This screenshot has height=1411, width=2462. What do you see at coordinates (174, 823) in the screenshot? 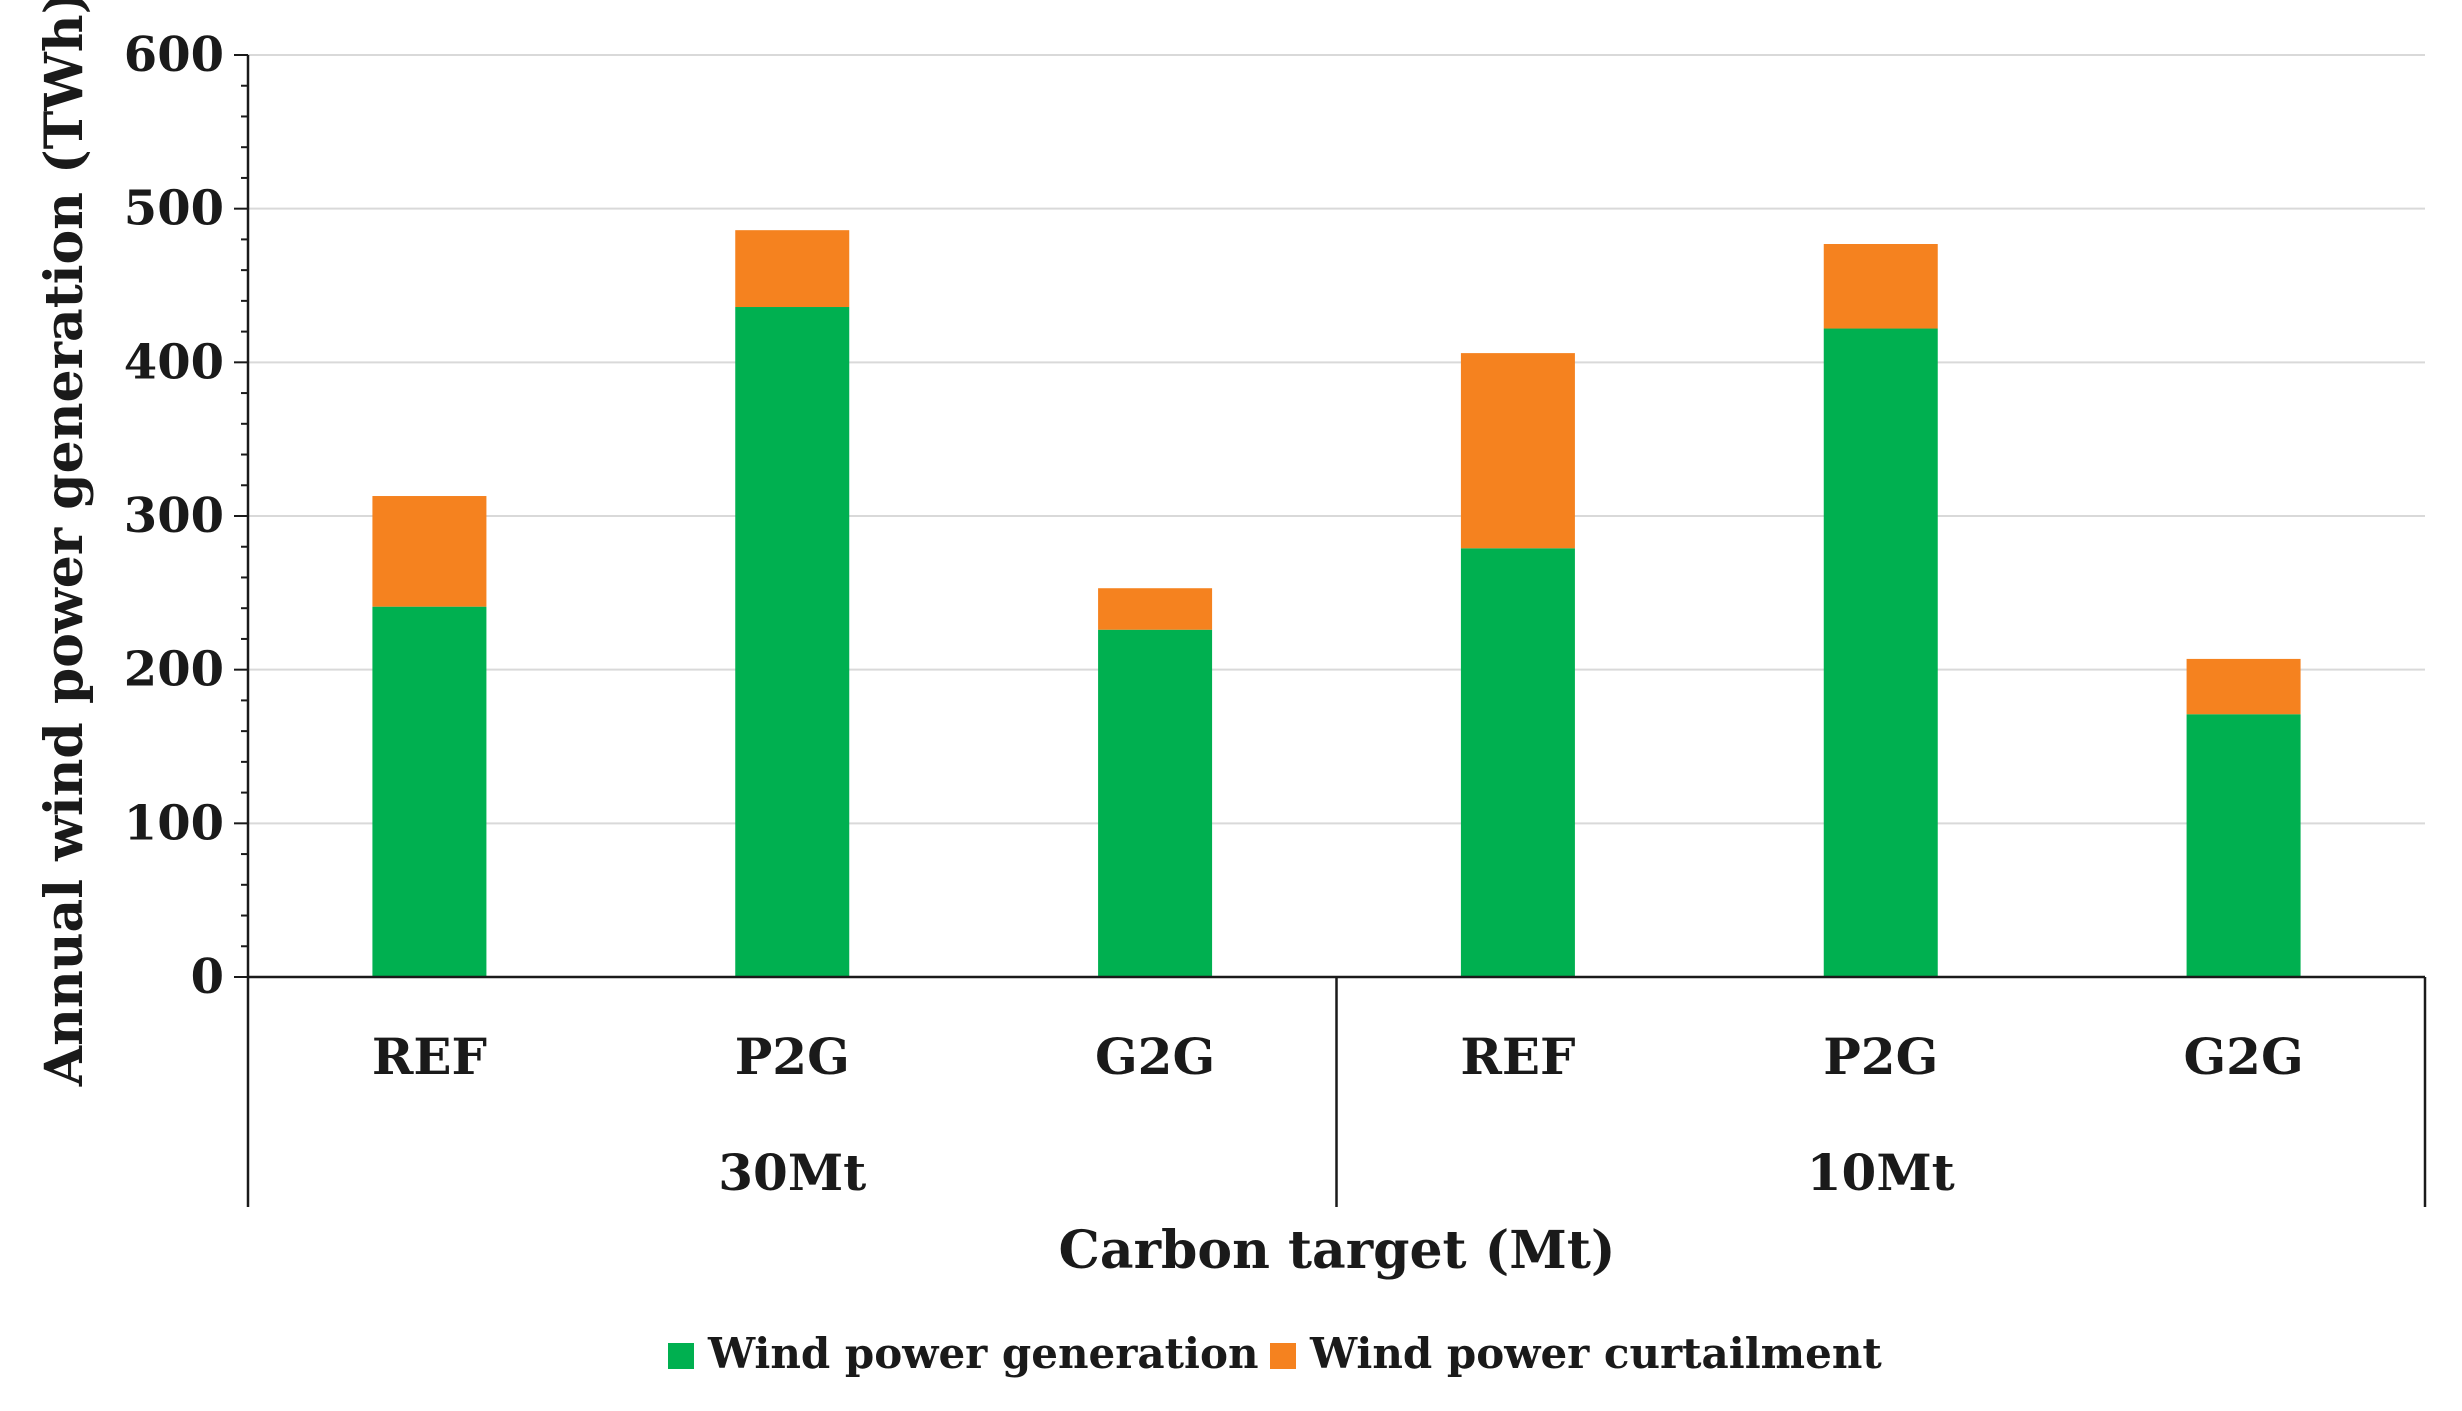
I see `y-tick-label: 100` at bounding box center [174, 823].